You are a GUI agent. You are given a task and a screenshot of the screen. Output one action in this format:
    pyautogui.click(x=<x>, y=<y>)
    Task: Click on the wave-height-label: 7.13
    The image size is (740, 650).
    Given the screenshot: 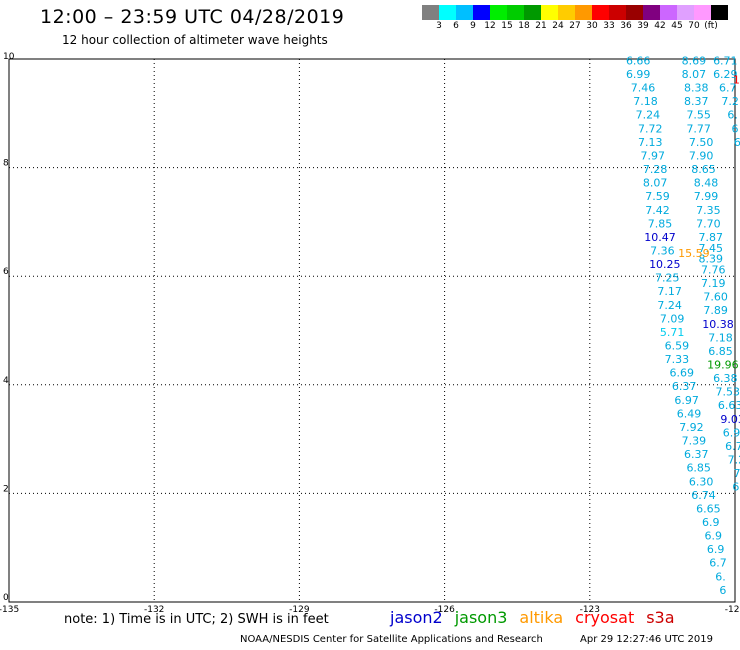 What is the action you would take?
    pyautogui.click(x=650, y=142)
    